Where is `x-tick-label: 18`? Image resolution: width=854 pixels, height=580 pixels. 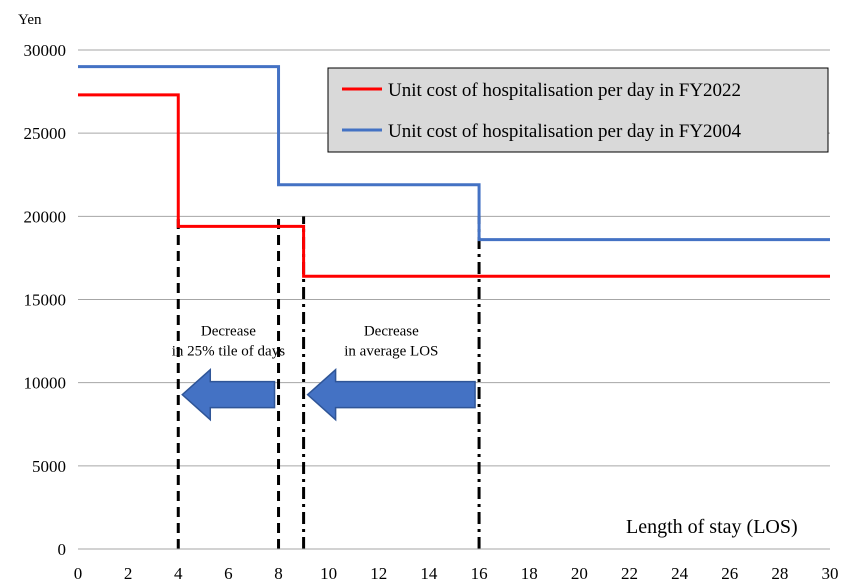 x-tick-label: 18 is located at coordinates (529, 572).